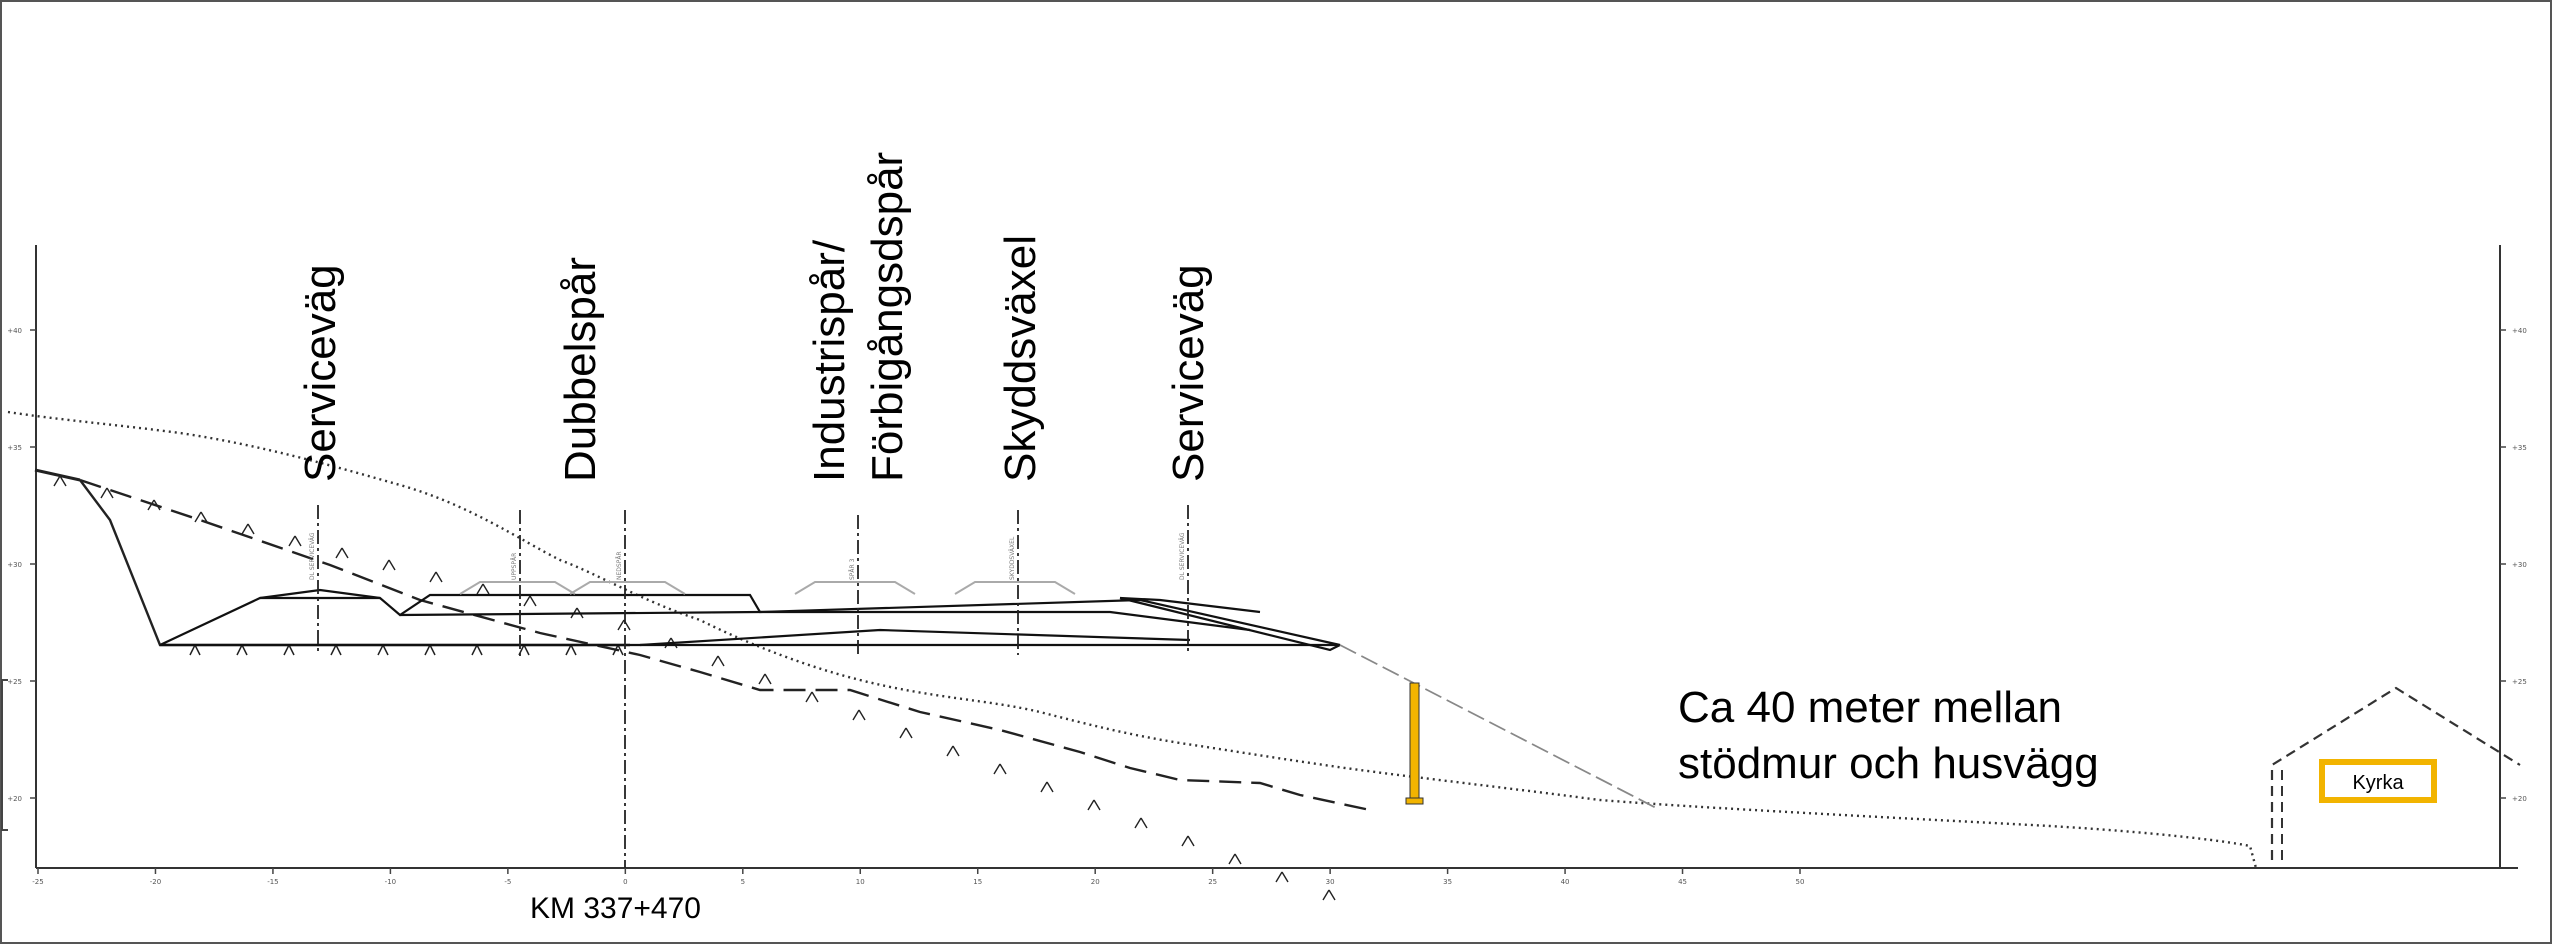  What do you see at coordinates (1095, 882) in the screenshot?
I see `x-tick-label: 20` at bounding box center [1095, 882].